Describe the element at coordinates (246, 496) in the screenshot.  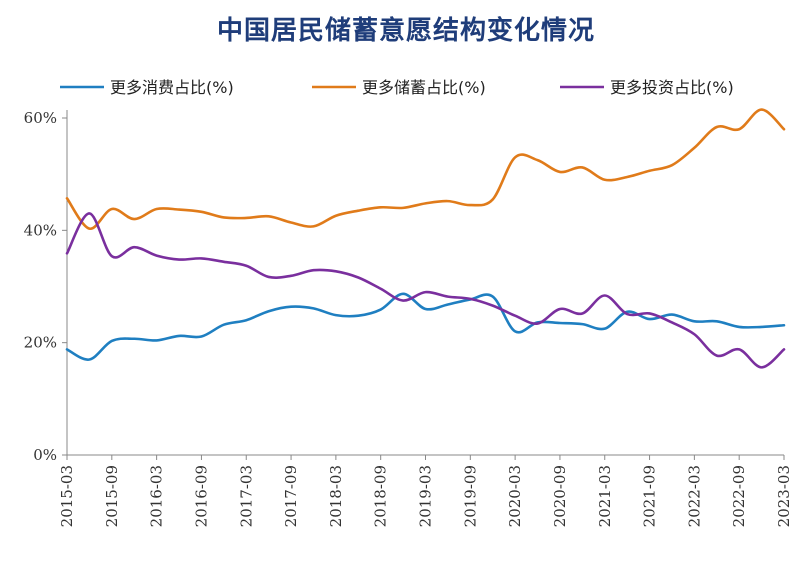
I see `x-tick-label: 2017-03` at that location.